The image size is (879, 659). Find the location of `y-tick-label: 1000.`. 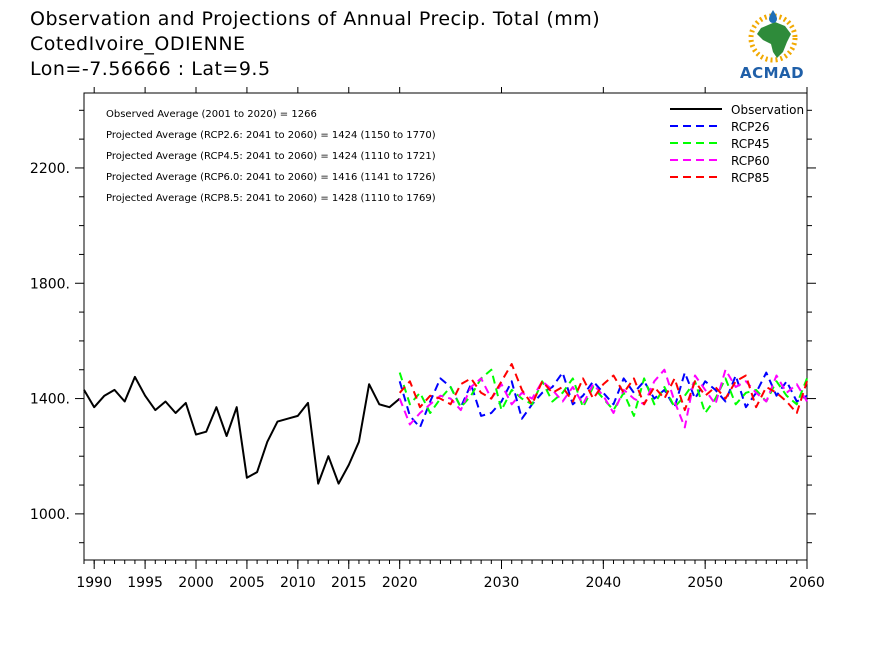

y-tick-label: 1000. is located at coordinates (50, 515).